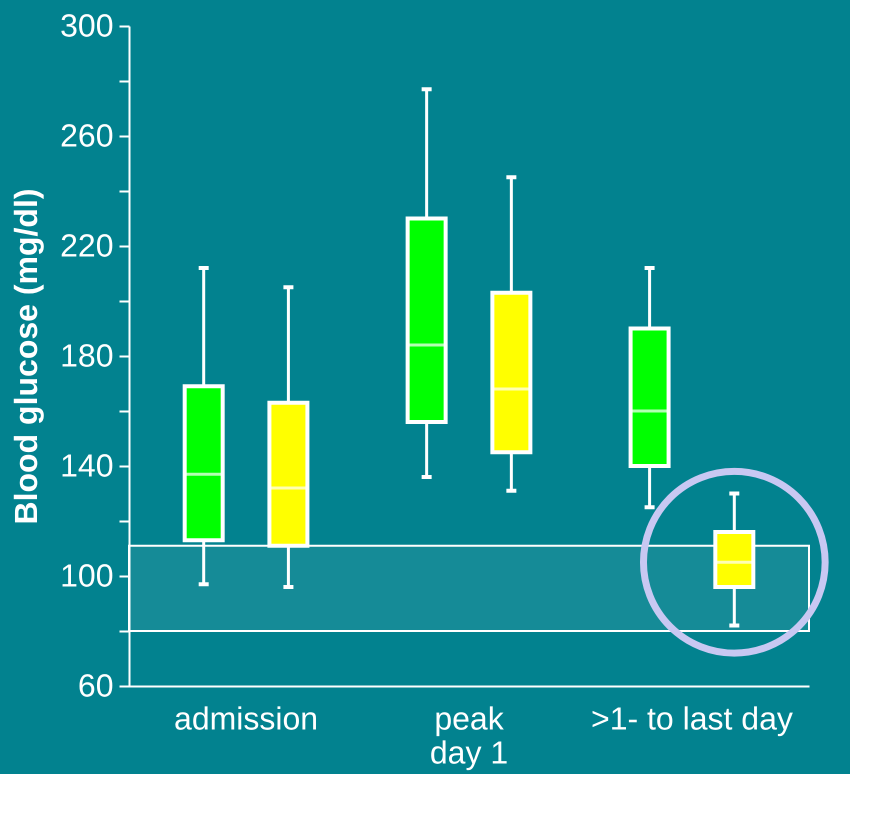 This screenshot has width=888, height=830. What do you see at coordinates (96, 686) in the screenshot?
I see `y-tick-label: 60` at bounding box center [96, 686].